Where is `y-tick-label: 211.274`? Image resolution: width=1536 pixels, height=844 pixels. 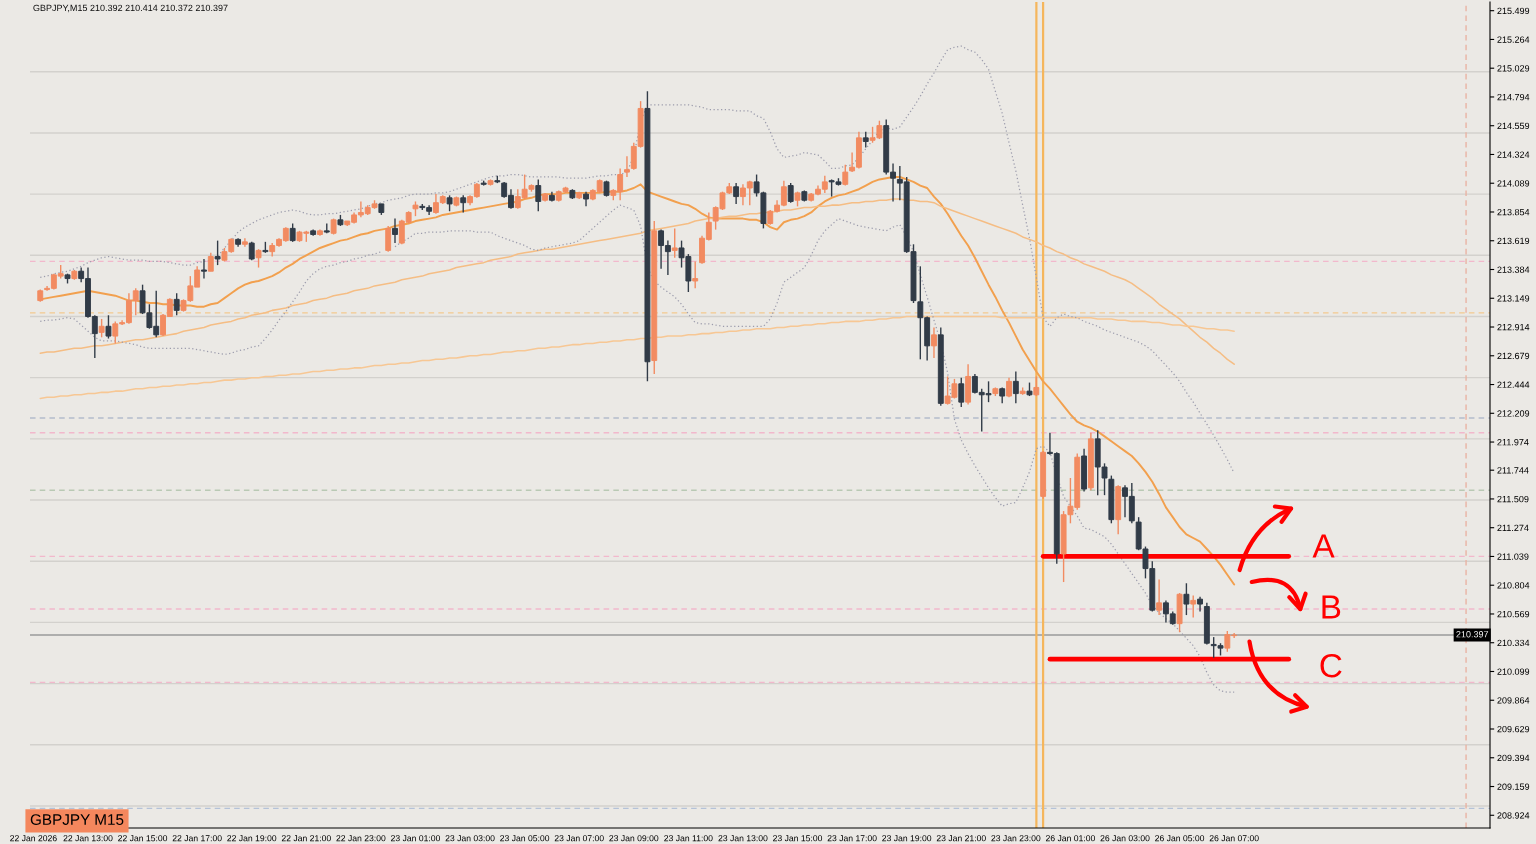
y-tick-label: 211.274 is located at coordinates (1513, 527).